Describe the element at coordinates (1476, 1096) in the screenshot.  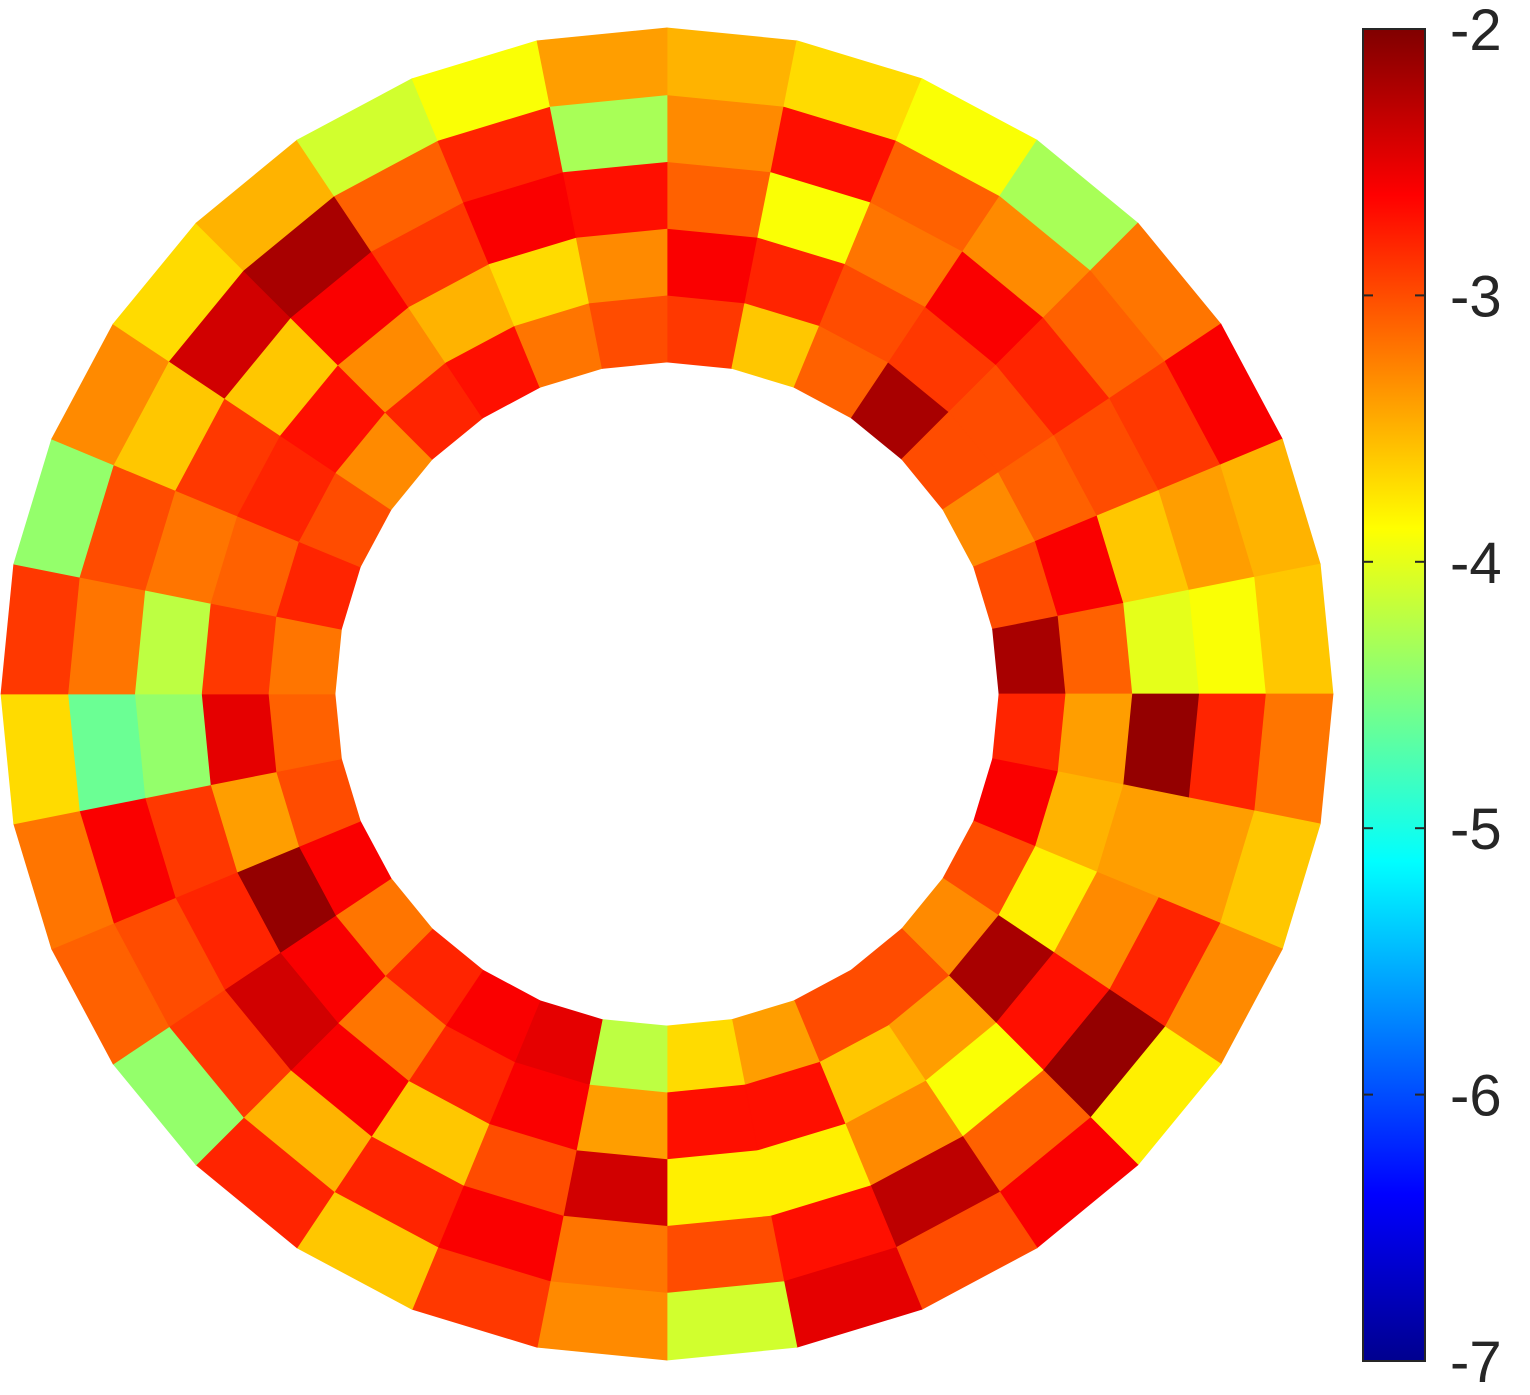
I see `colorbar-tick-label: -6` at that location.